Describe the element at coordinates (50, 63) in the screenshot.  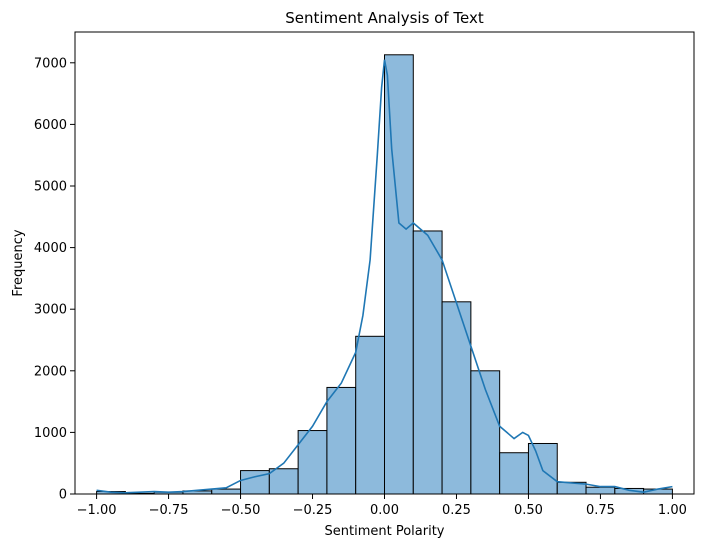
I see `y-tick-label: 7000` at that location.